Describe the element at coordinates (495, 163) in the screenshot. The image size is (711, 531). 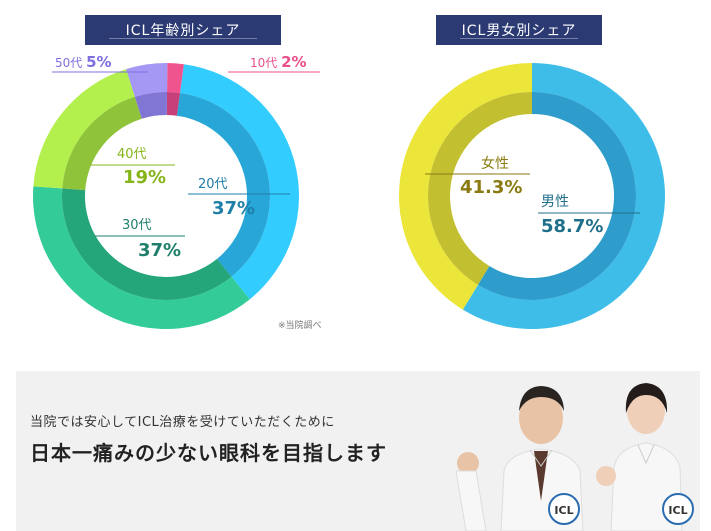
I see `slice-category-label-1: 女性` at that location.